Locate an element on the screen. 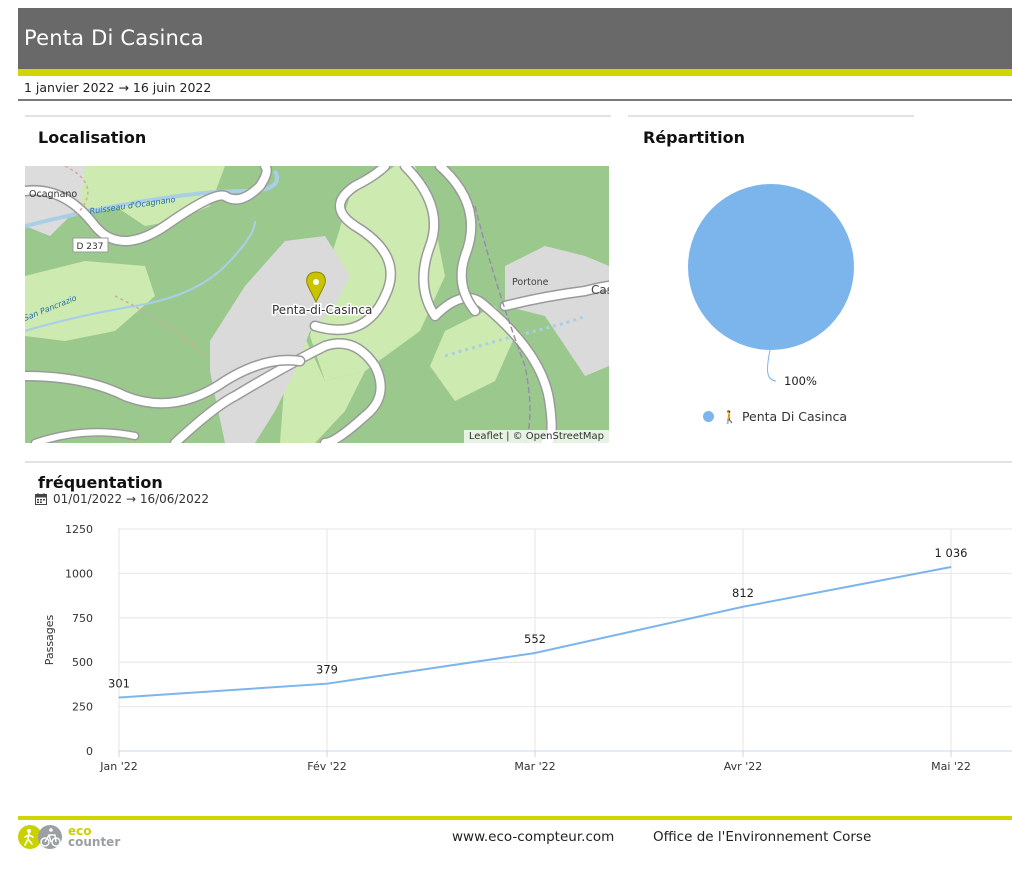 The image size is (1012, 872). pedestrian-icon: 🚶 is located at coordinates (729, 416).